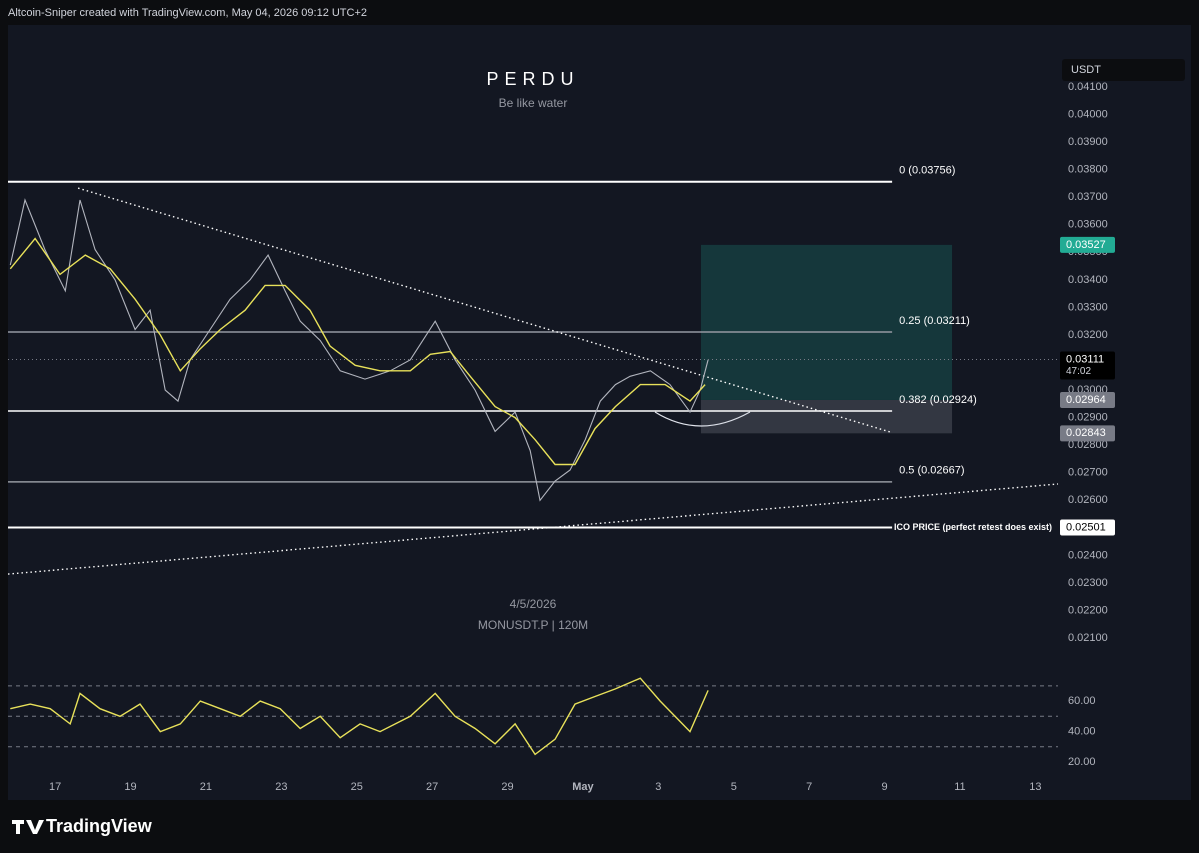  Describe the element at coordinates (734, 787) in the screenshot. I see `x-tick-label: 5` at that location.